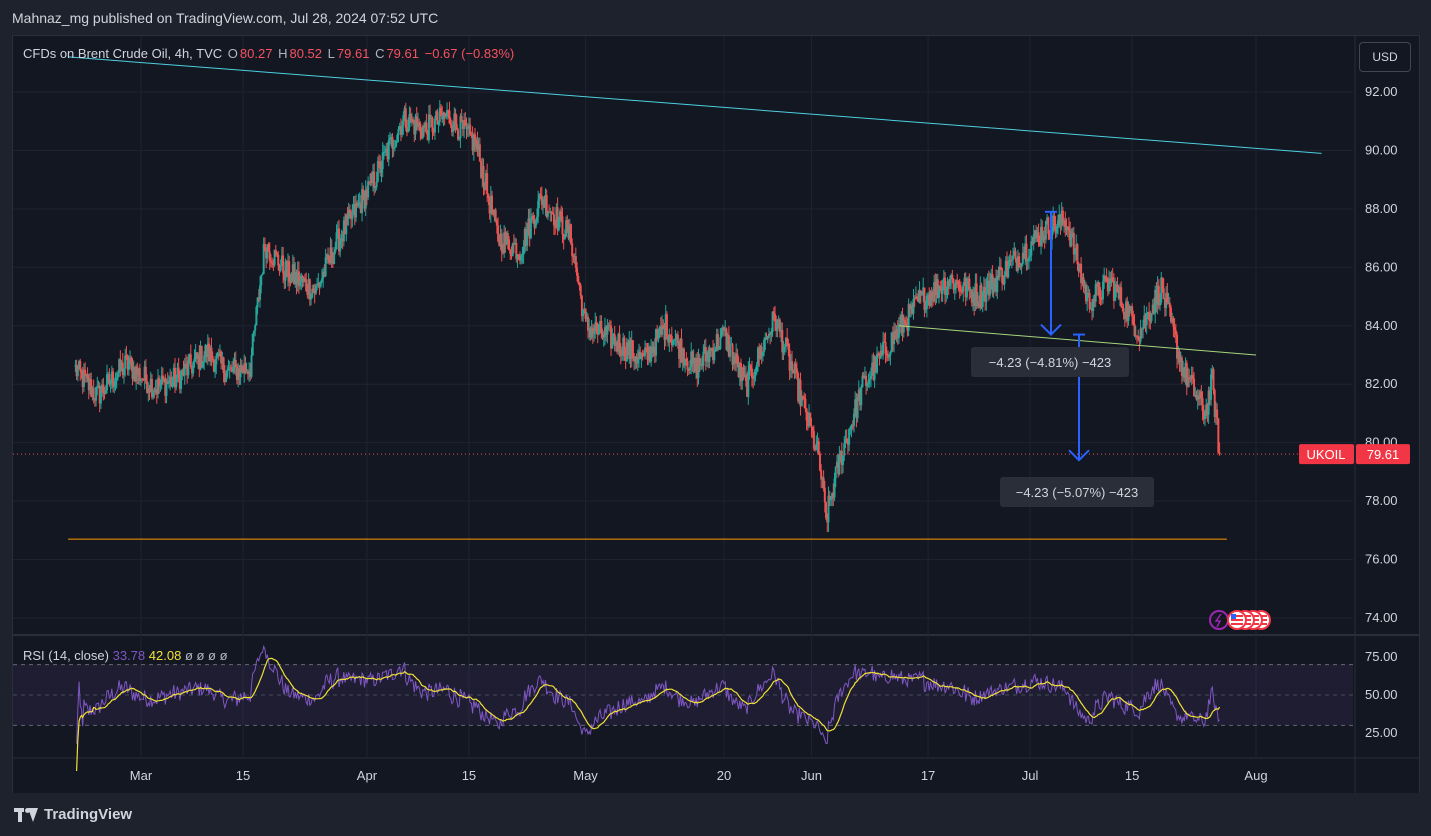 The image size is (1431, 836). I want to click on currency-button: USD, so click(1385, 57).